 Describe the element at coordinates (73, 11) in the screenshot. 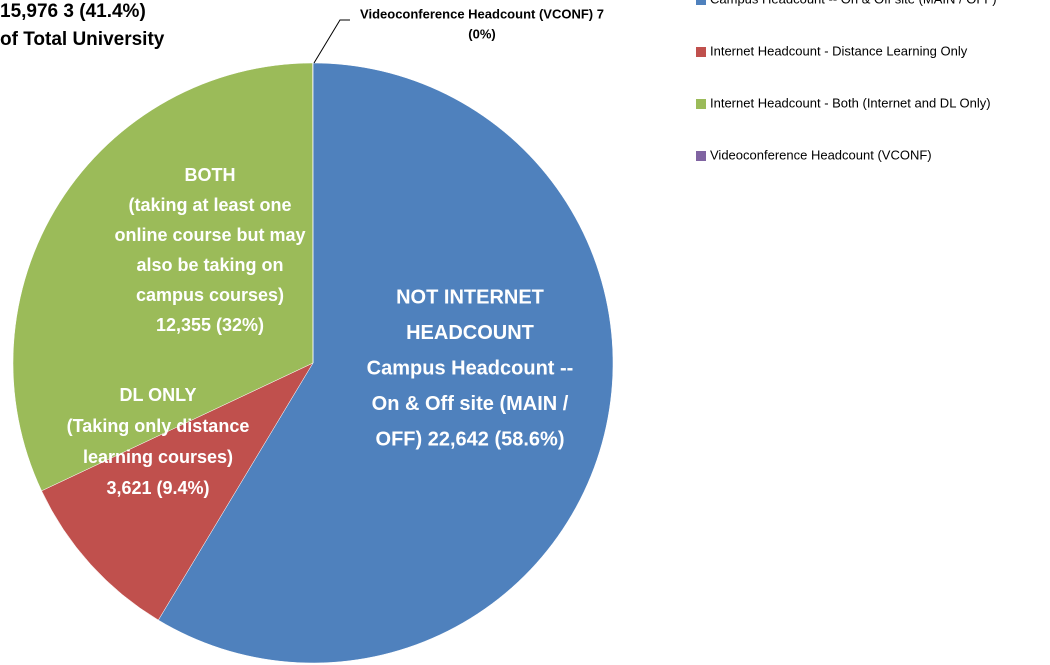

I see `annotation: 15,976 3 (41.4%)` at that location.